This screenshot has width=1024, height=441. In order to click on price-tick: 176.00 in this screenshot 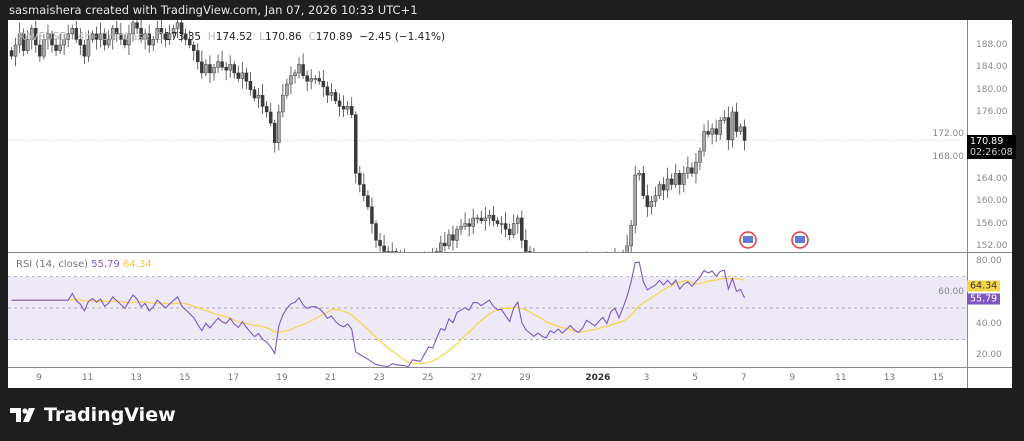, I will do `click(992, 111)`.